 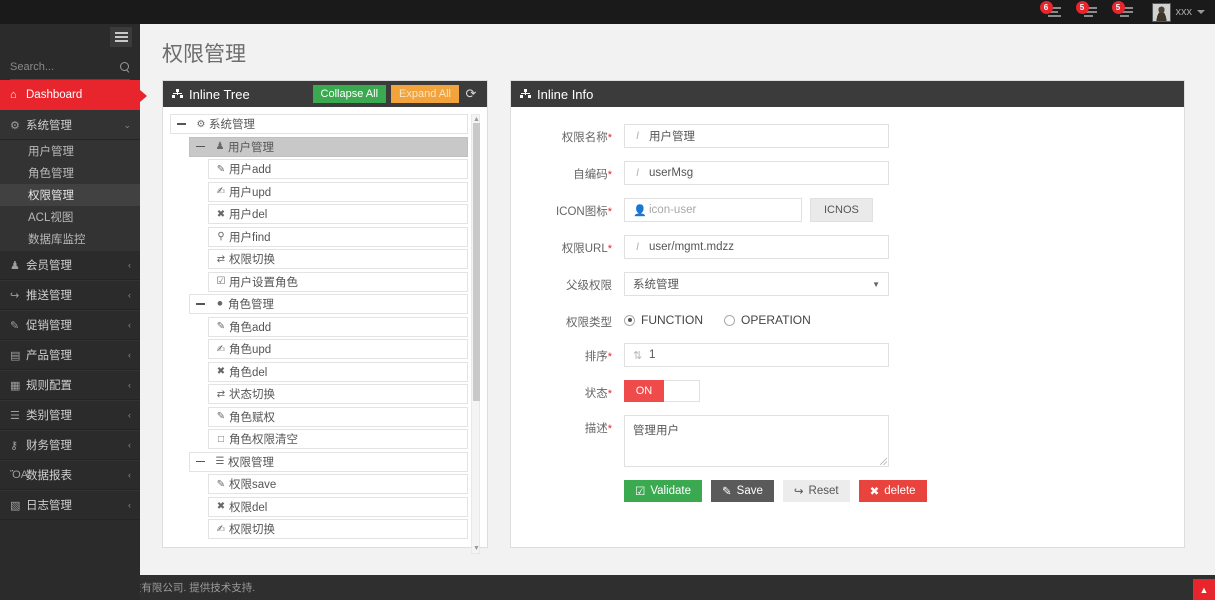 I want to click on sidebar-subitem-1: 角色管理, so click(x=51, y=174).